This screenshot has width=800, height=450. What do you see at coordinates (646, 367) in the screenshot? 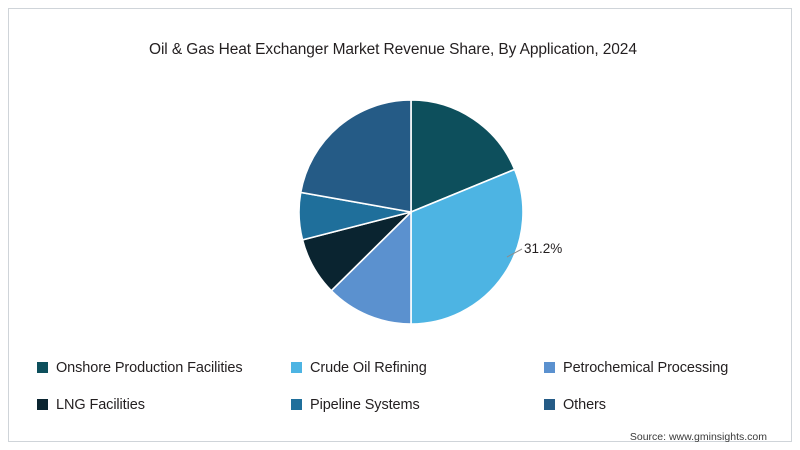
I see `legend-item-label: Petrochemical Processing` at bounding box center [646, 367].